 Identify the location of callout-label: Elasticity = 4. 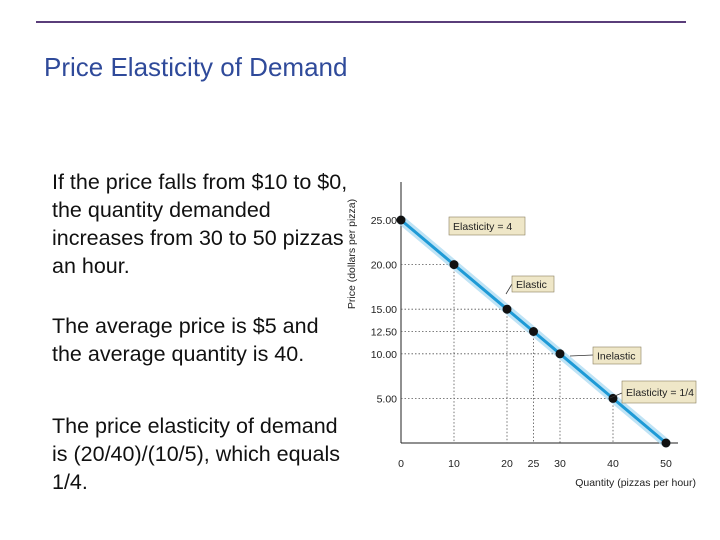
(482, 227).